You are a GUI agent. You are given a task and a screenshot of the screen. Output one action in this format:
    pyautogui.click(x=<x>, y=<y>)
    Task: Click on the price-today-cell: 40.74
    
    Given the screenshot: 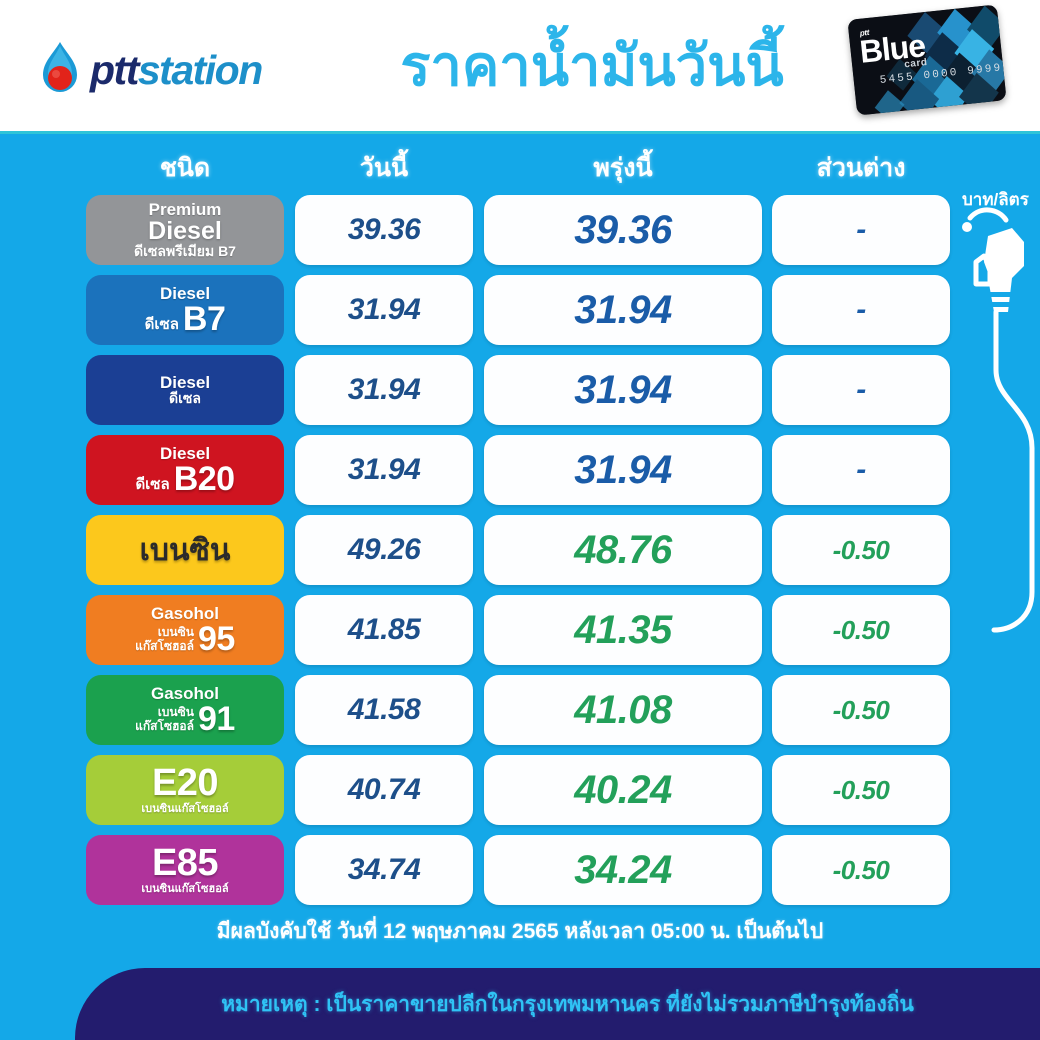 What is the action you would take?
    pyautogui.click(x=384, y=790)
    